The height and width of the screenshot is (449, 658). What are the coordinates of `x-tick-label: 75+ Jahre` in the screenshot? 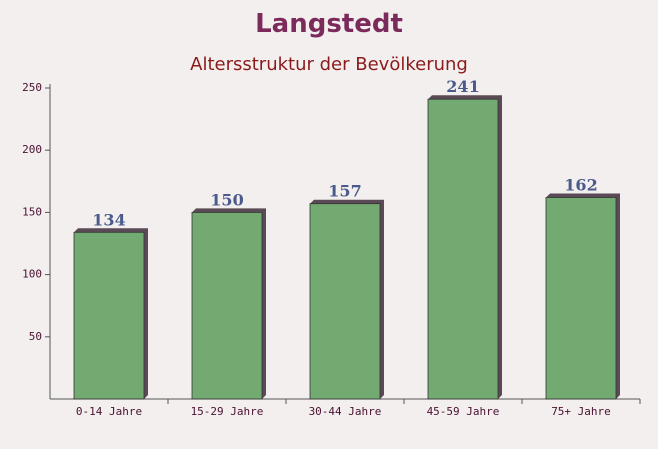 It's located at (581, 411).